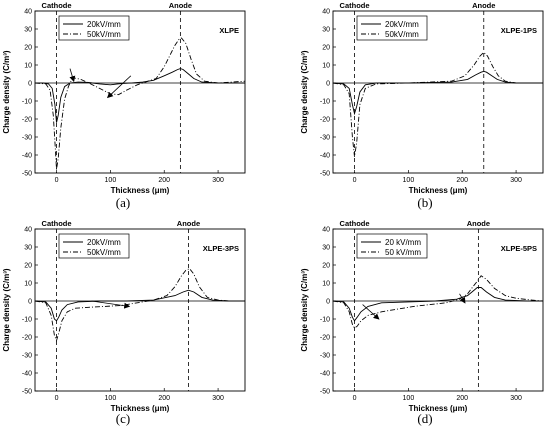 The width and height of the screenshot is (550, 435). Describe the element at coordinates (424, 418) in the screenshot. I see `subplot-label: (d)` at that location.